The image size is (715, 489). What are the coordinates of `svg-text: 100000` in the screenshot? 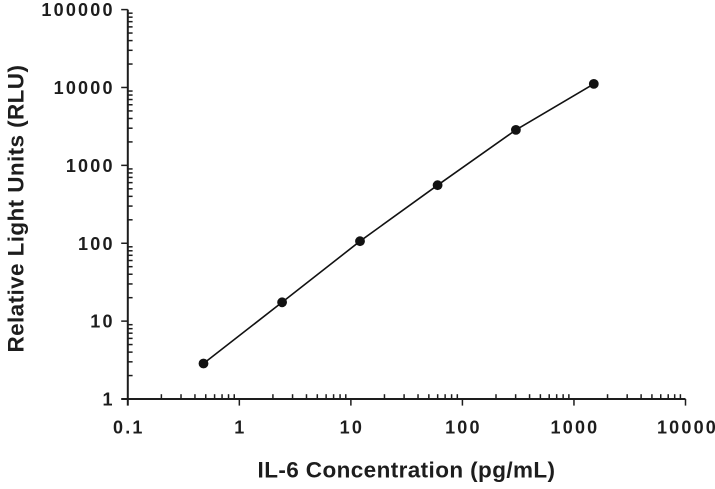 It's located at (77, 10).